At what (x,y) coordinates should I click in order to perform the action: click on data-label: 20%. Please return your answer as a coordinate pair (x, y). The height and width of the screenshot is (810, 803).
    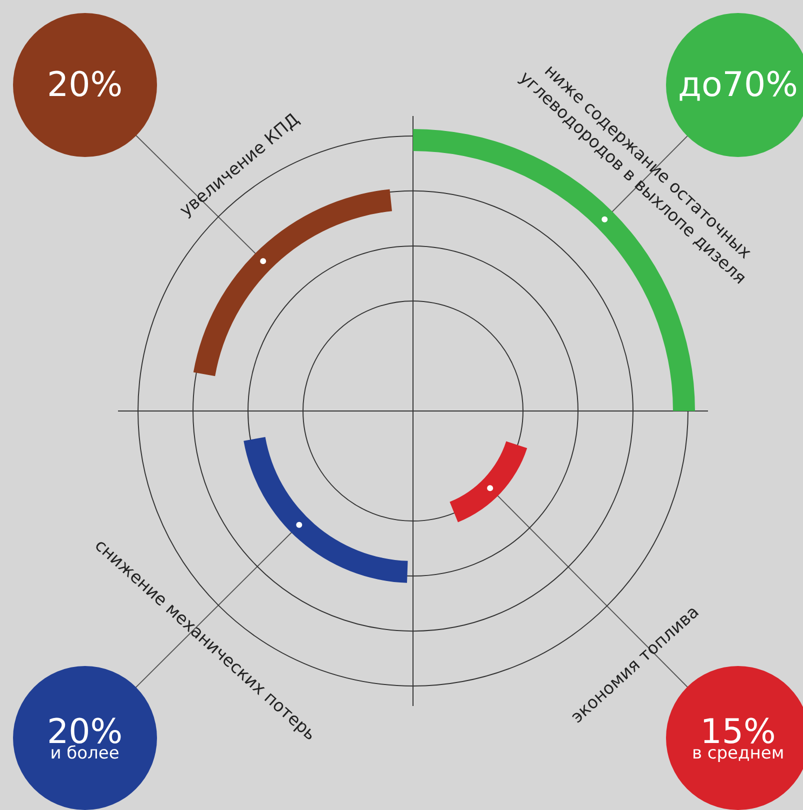
    Looking at the image, I should click on (85, 85).